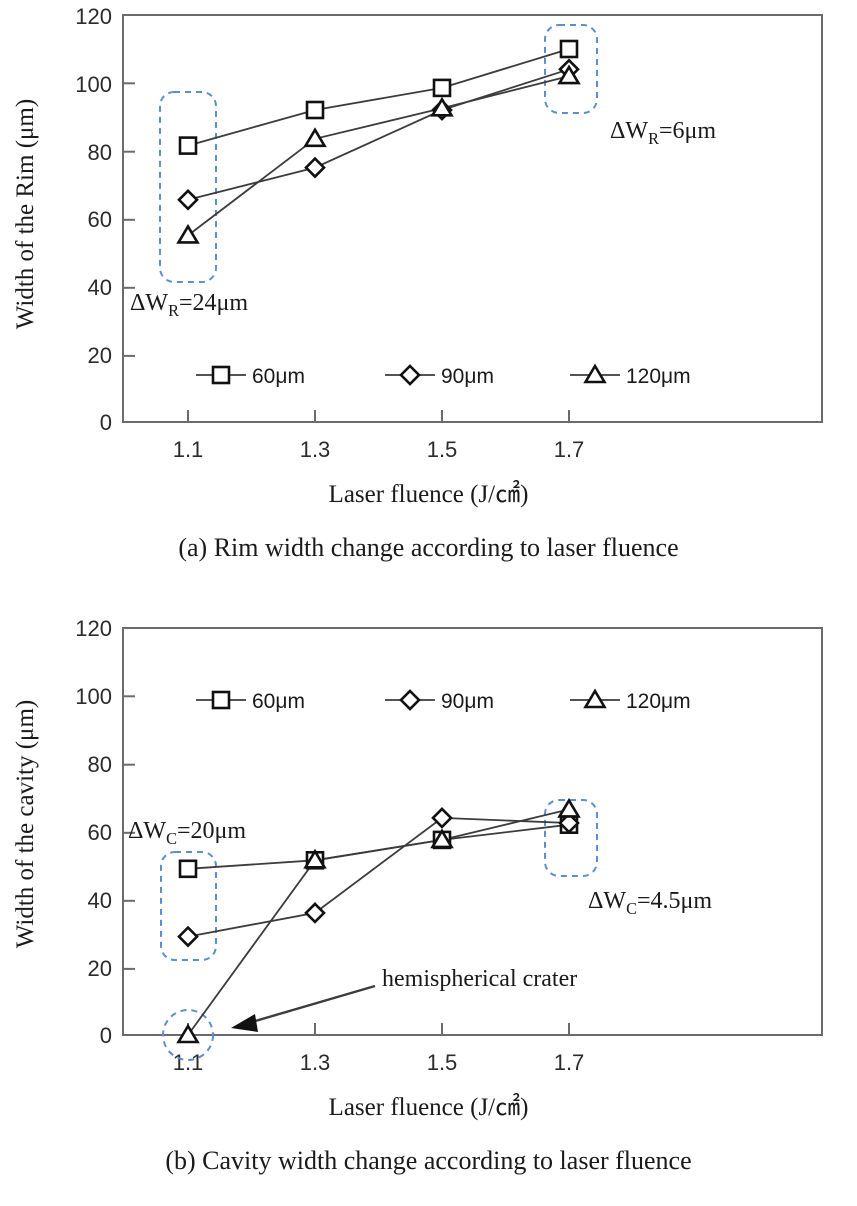 The image size is (857, 1206). What do you see at coordinates (99, 764) in the screenshot?
I see `figure-b-ytick-80: 80` at bounding box center [99, 764].